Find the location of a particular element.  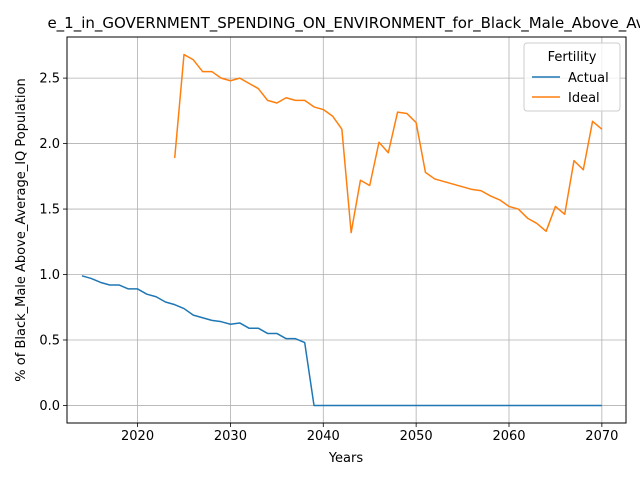

x-tick-label: 2040 is located at coordinates (323, 436).